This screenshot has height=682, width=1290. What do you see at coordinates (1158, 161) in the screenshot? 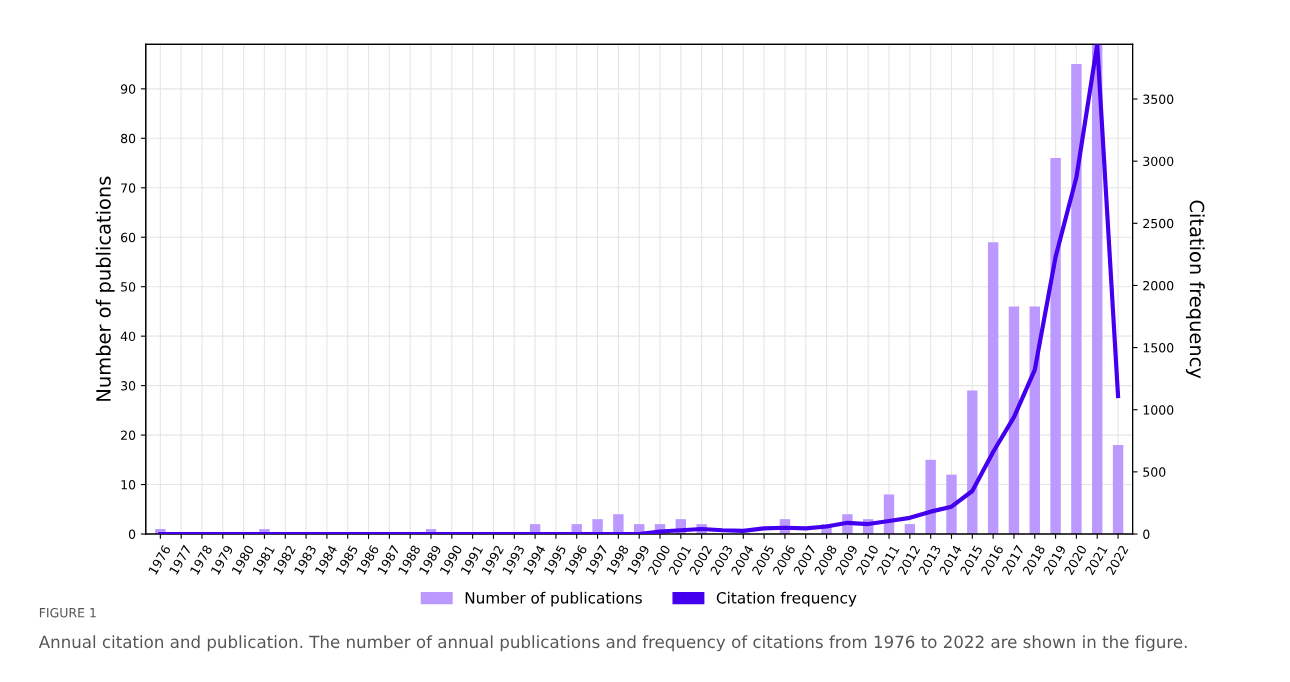
I see `y2-tick-label: 3000` at bounding box center [1158, 161].